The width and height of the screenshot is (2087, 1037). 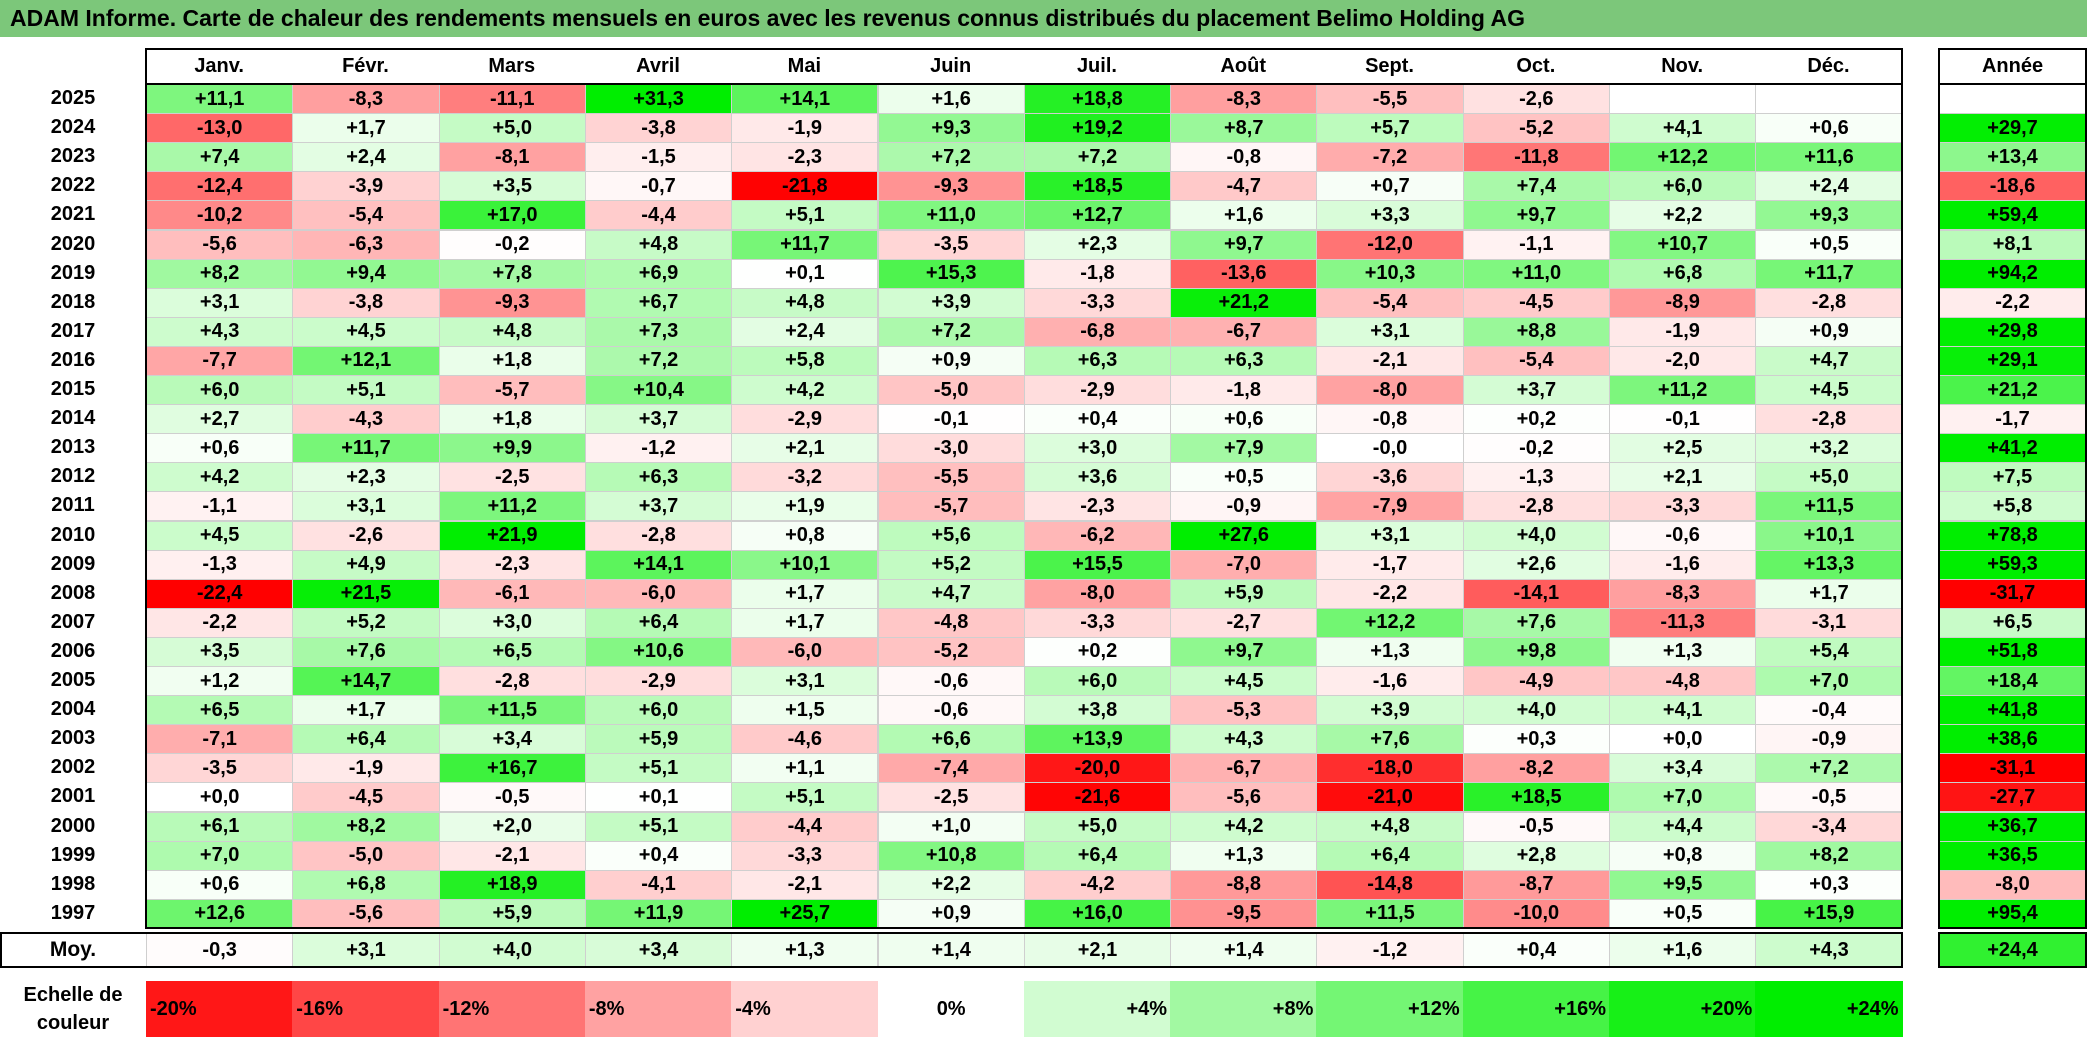 I want to click on average-cell: -1,2, so click(x=1390, y=950).